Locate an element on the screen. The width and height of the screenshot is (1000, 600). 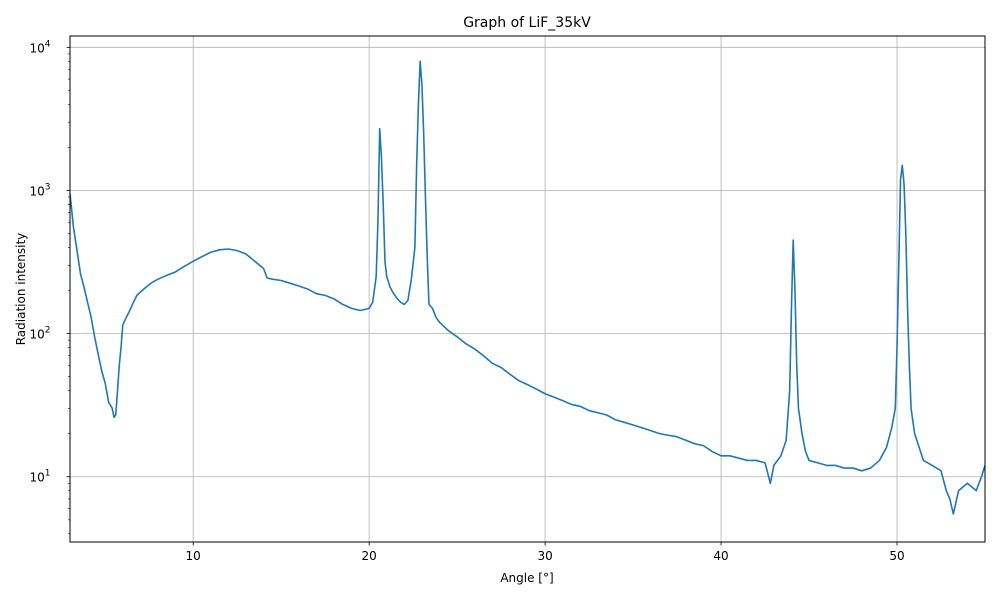
chart-title: Graph of LiF_35kV is located at coordinates (527, 23).